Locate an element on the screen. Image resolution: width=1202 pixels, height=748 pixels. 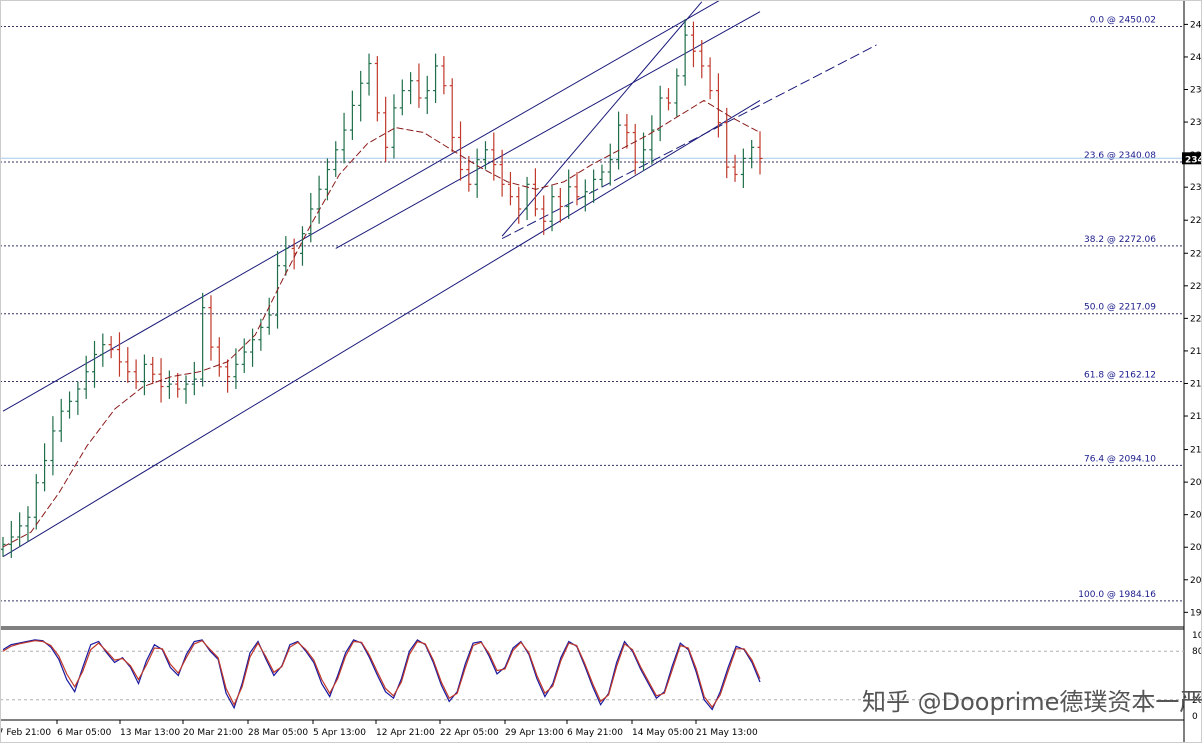
price-axis-label: 2186.90 is located at coordinates (1196, 352).